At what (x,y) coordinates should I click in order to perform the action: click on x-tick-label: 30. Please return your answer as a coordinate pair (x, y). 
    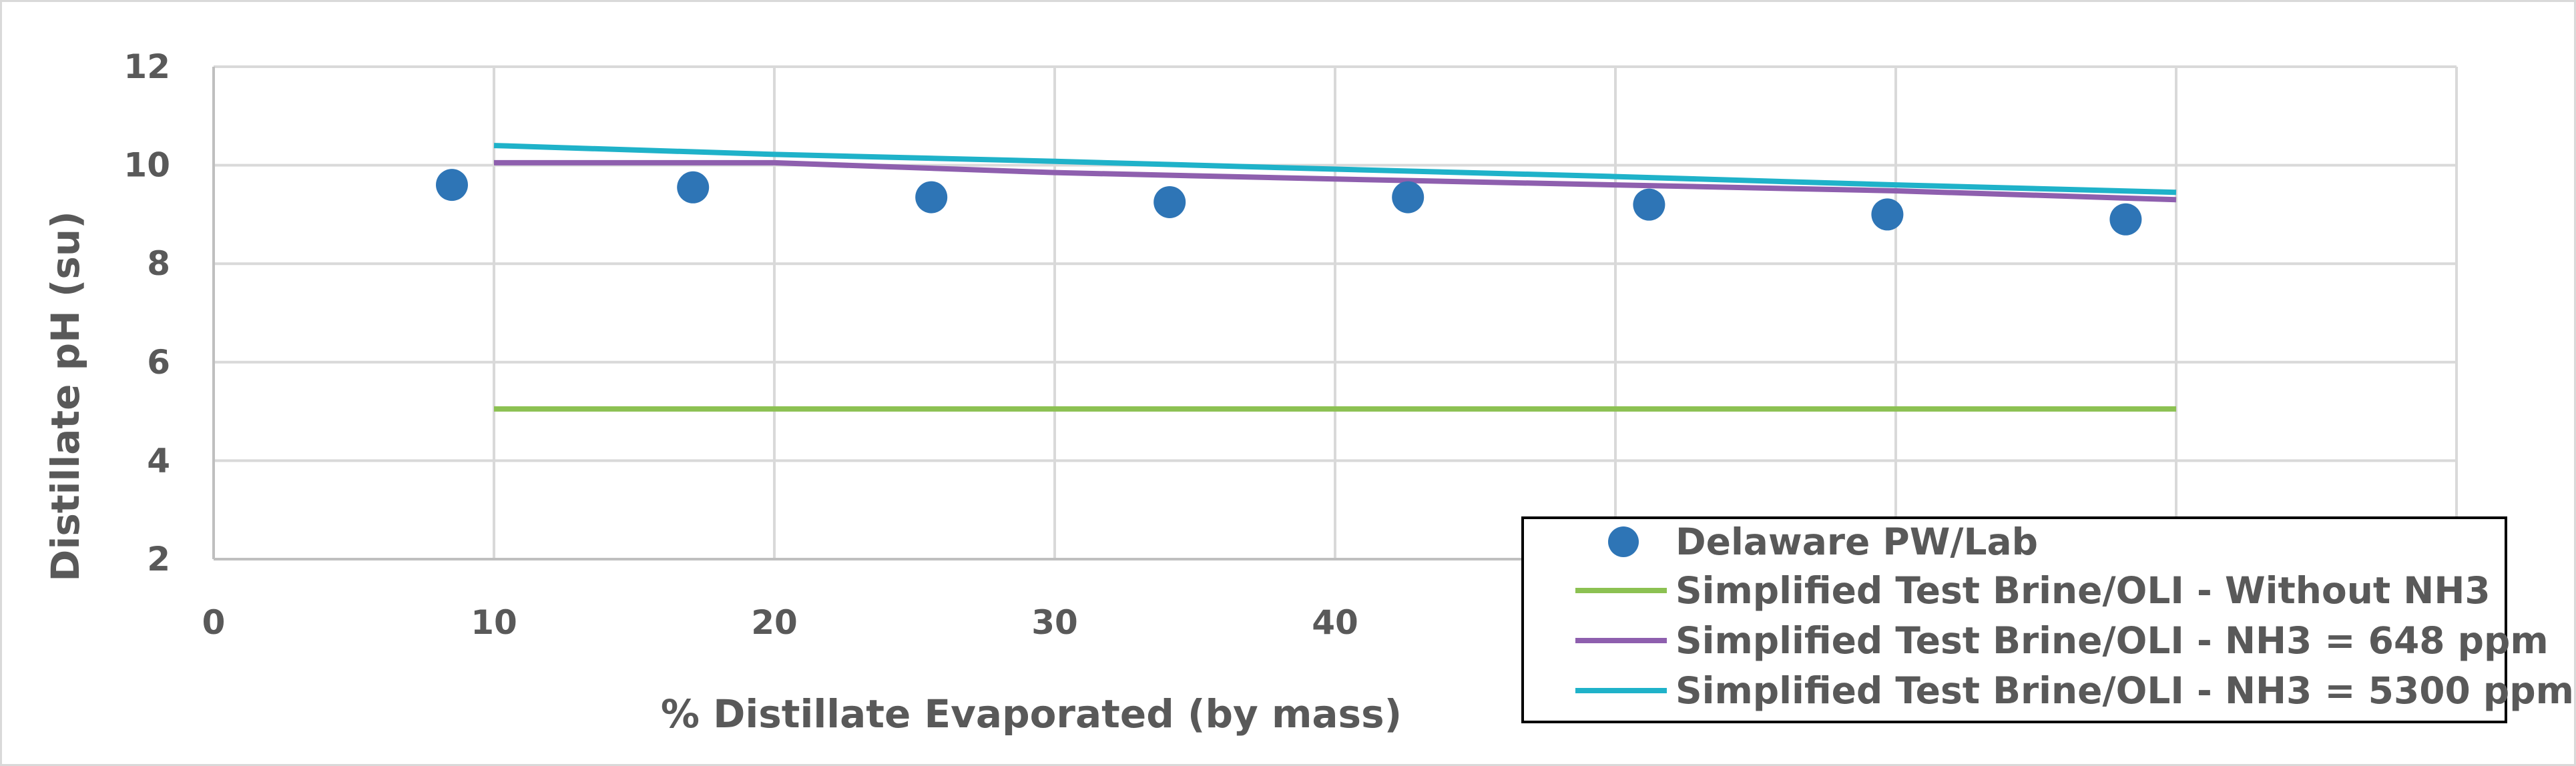
    Looking at the image, I should click on (1054, 622).